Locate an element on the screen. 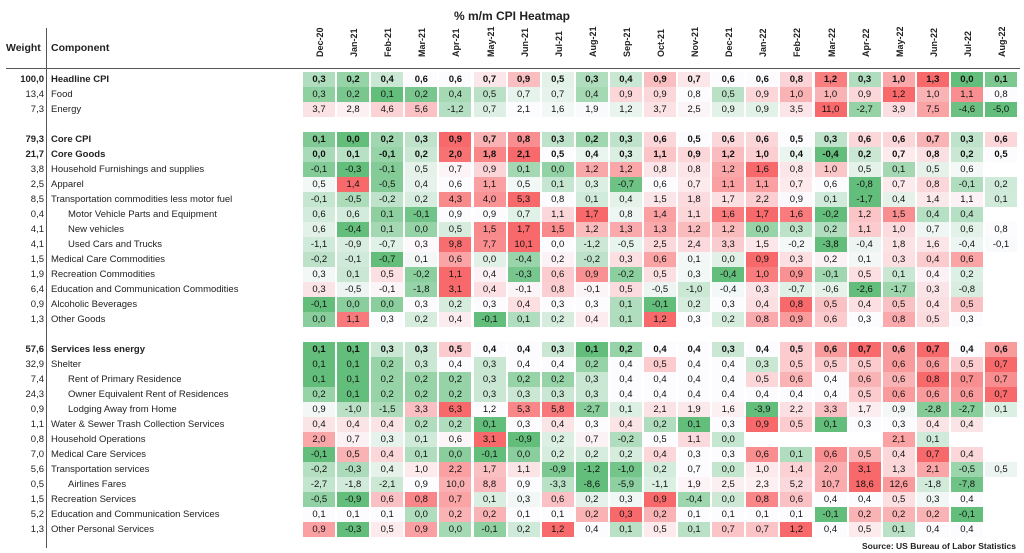 This screenshot has height=553, width=1024. row-weight: 2,5 is located at coordinates (37, 184).